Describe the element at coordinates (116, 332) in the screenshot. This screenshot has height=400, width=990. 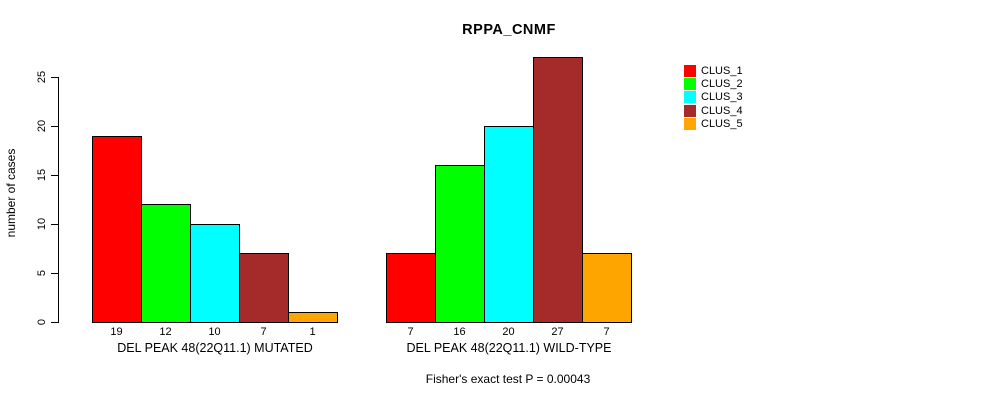
I see `bar-value-label: 19` at that location.